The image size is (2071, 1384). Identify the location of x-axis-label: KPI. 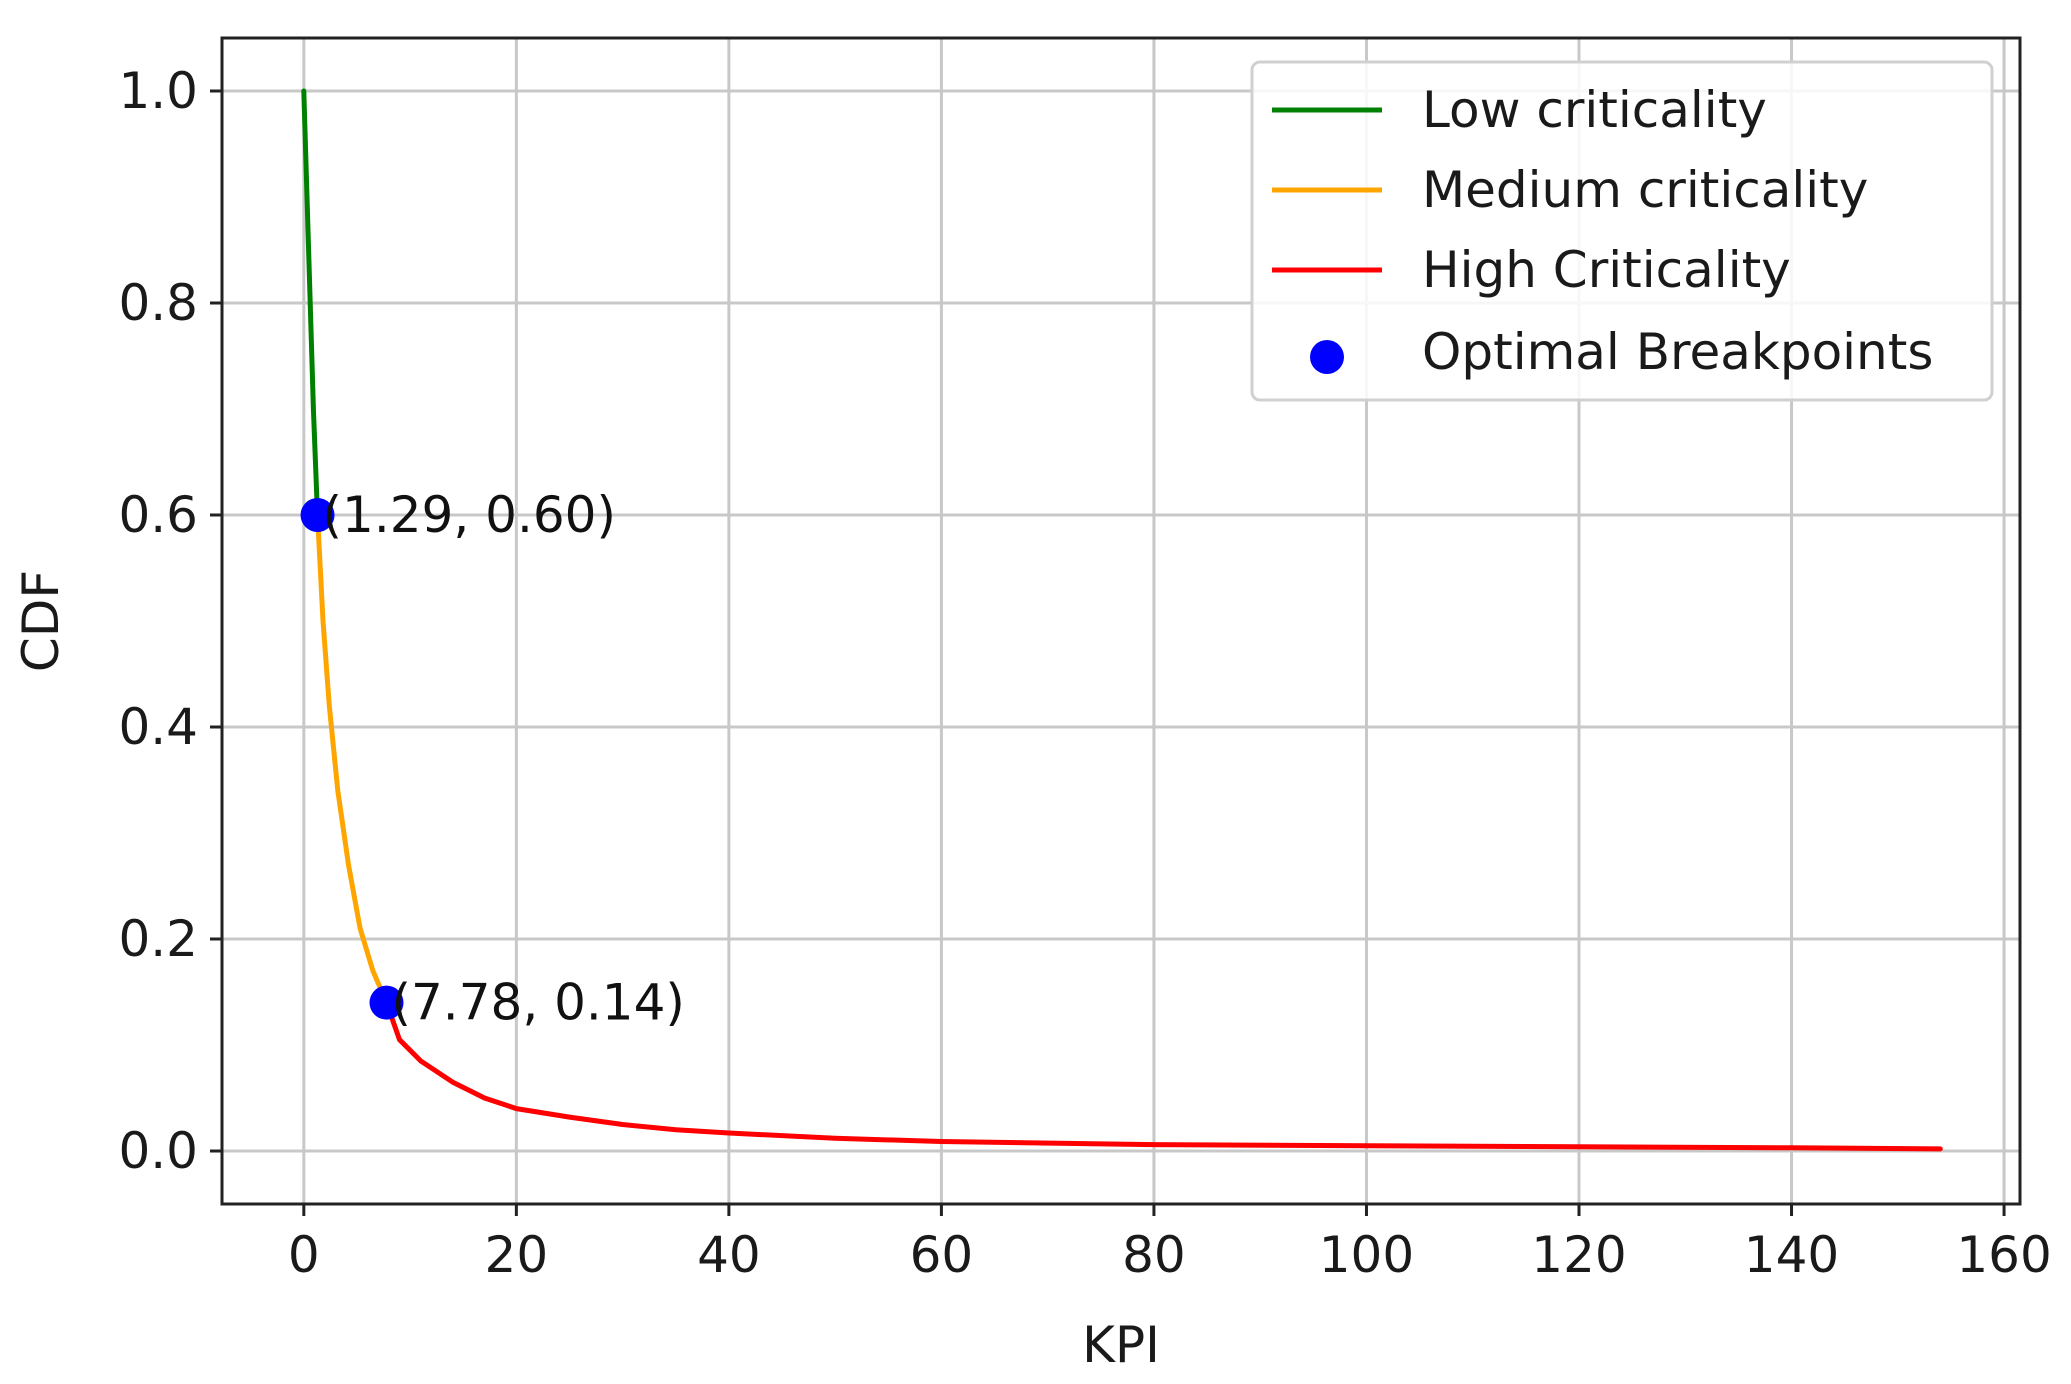
(1121, 1345).